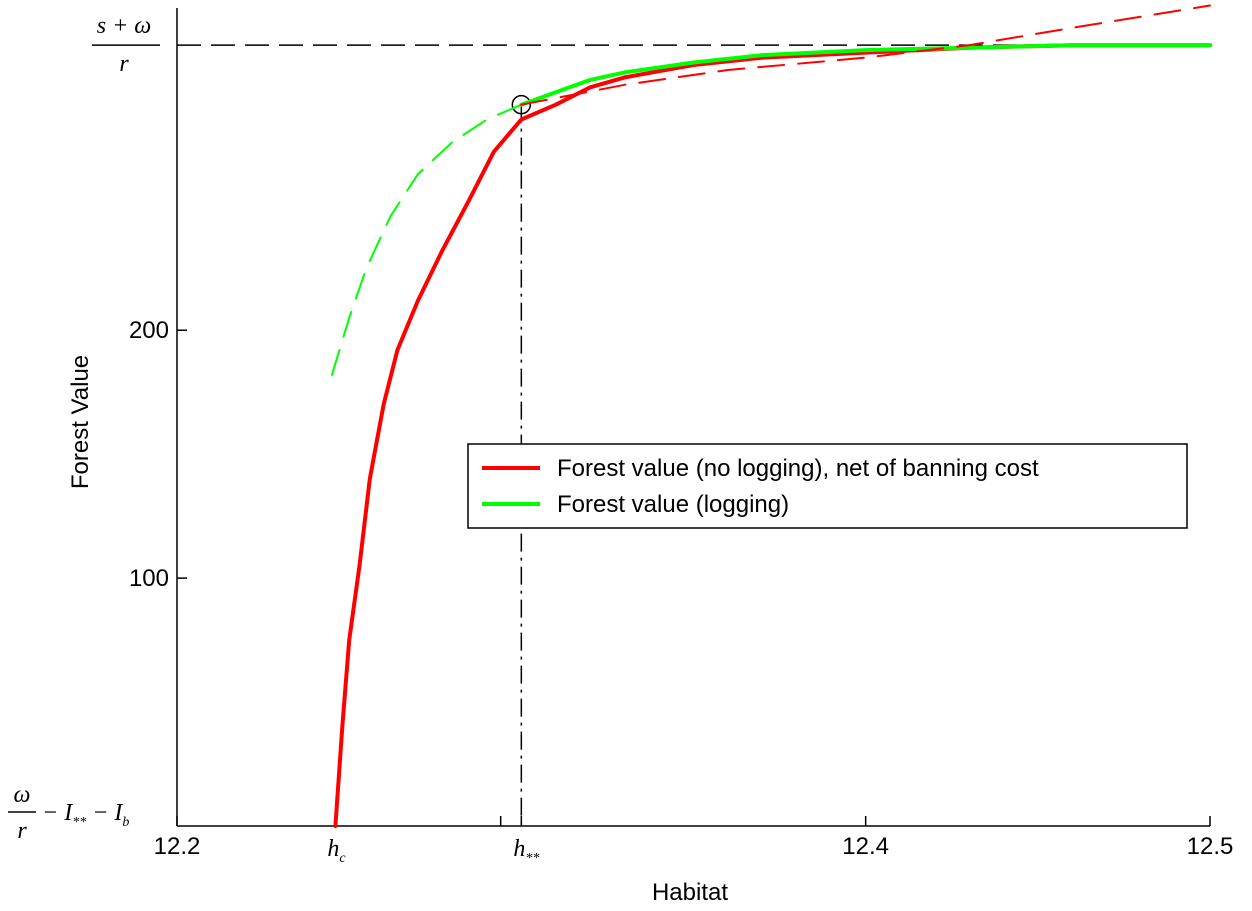 Image resolution: width=1252 pixels, height=911 pixels. Describe the element at coordinates (124, 26) in the screenshot. I see `y-top-fraction-numerator: s + ω` at that location.